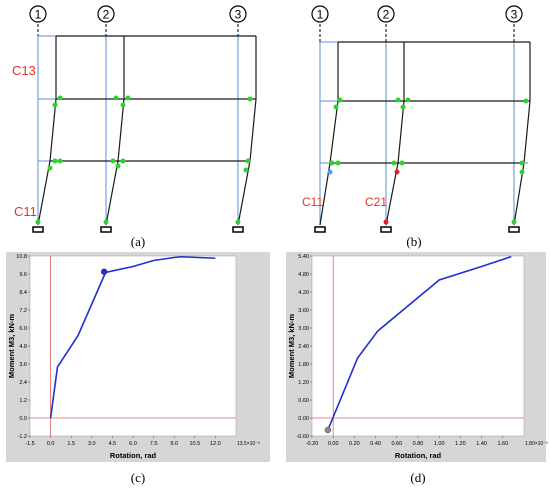 The width and height of the screenshot is (550, 490). Describe the element at coordinates (21, 257) in the screenshot. I see `y-tick-label: 10.8` at that location.